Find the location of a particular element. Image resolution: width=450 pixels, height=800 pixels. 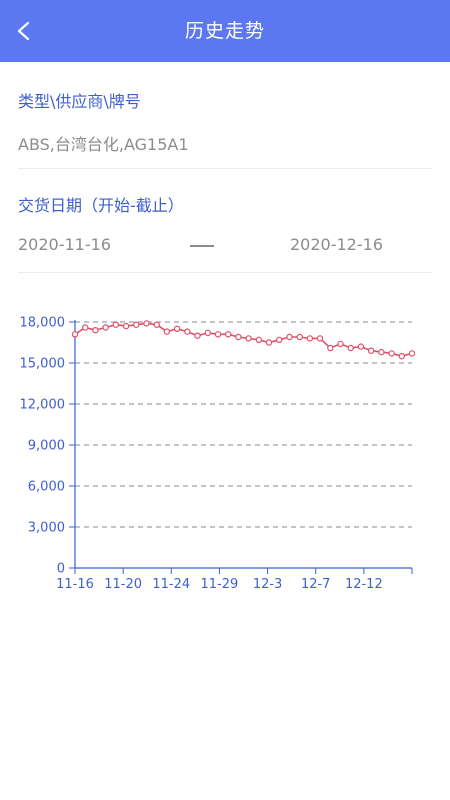

page-title: 历史走势 is located at coordinates (224, 31).